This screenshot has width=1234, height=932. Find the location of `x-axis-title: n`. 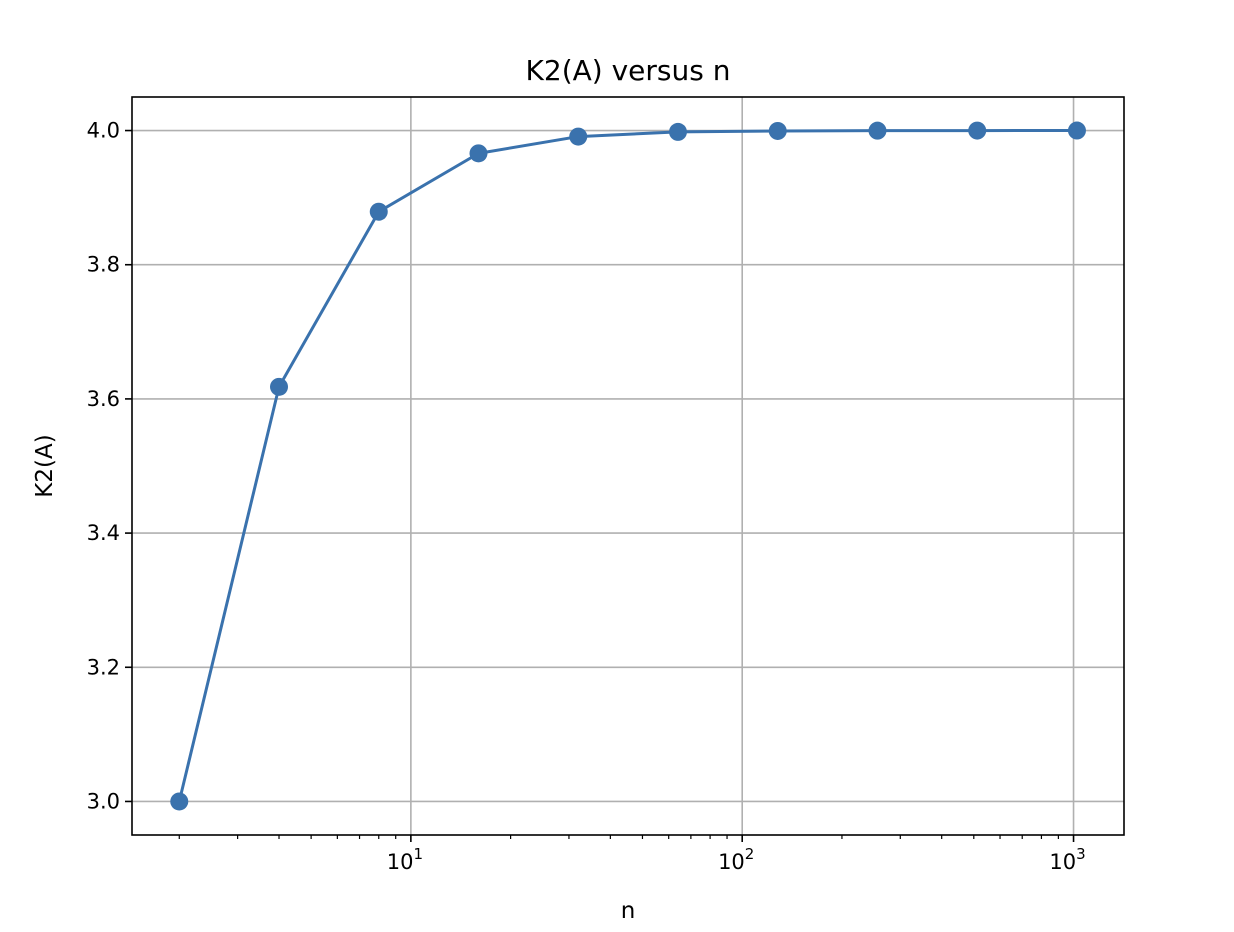

x-axis-title: n is located at coordinates (628, 911).